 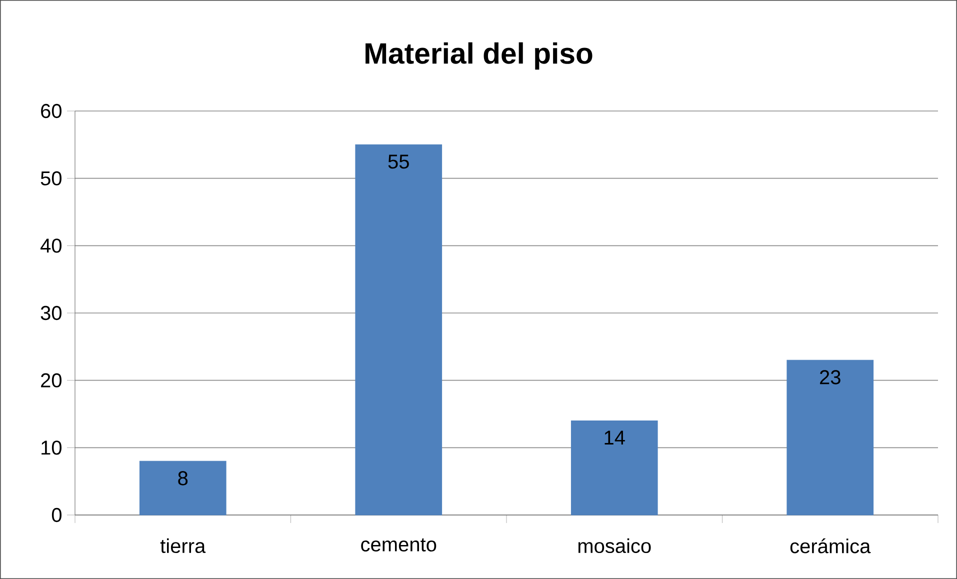 What do you see at coordinates (51, 178) in the screenshot?
I see `y-tick-label: 50` at bounding box center [51, 178].